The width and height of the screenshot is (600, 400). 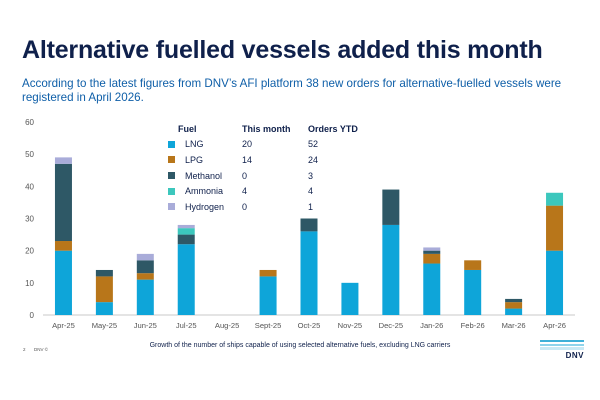 I want to click on legend-fuel-lng: LNG, so click(x=194, y=144).